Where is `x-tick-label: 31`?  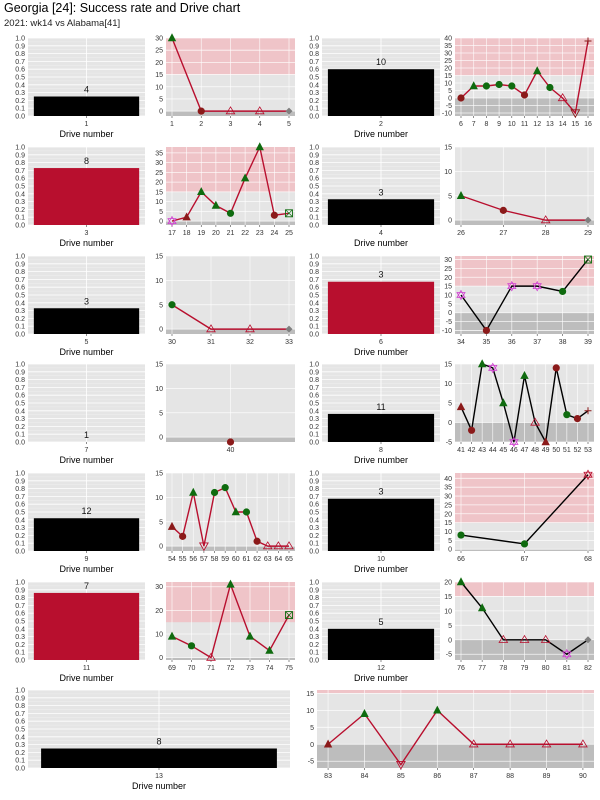 x-tick-label: 31 is located at coordinates (211, 342).